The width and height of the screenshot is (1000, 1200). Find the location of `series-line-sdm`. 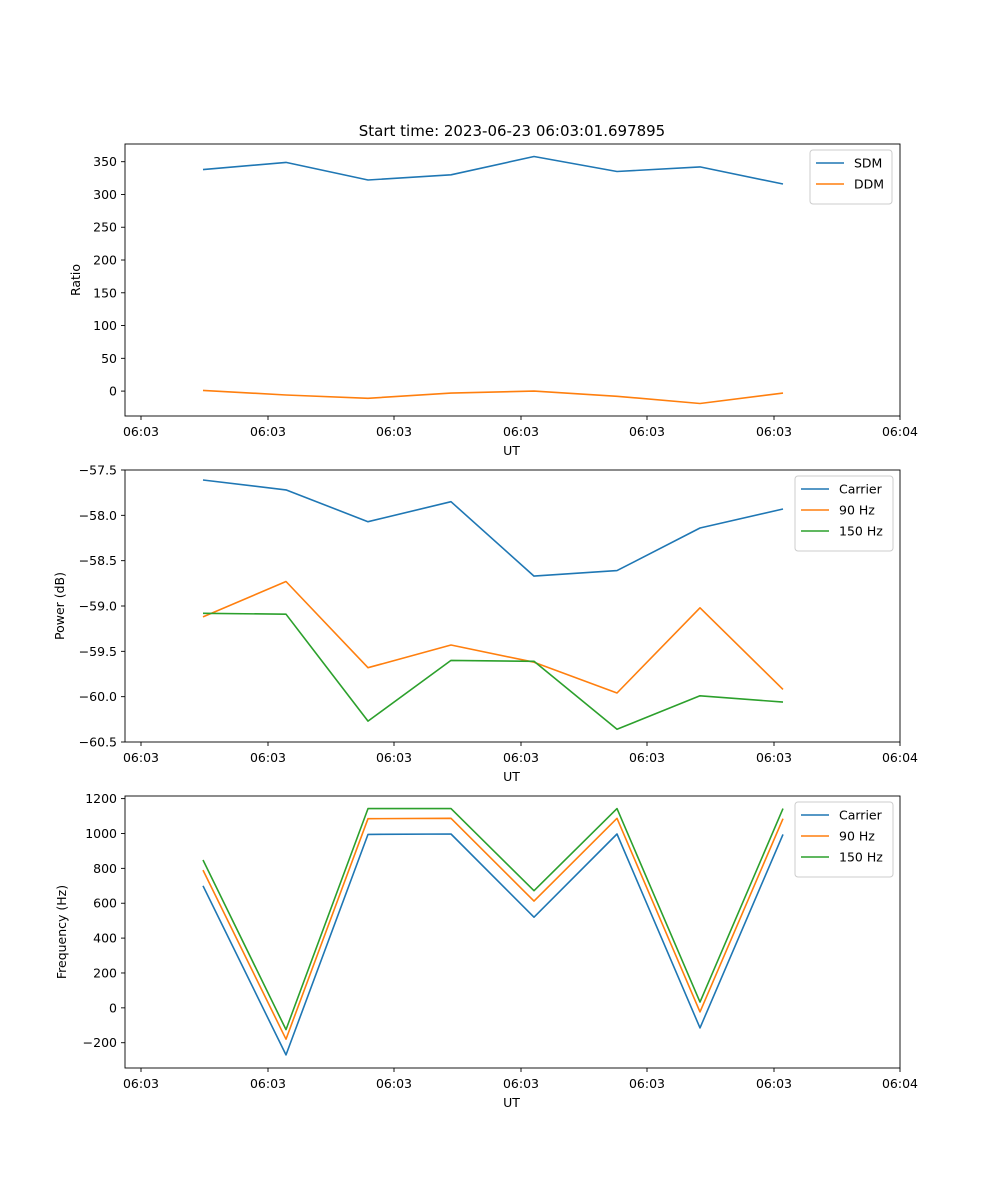

series-line-sdm is located at coordinates (493, 170).